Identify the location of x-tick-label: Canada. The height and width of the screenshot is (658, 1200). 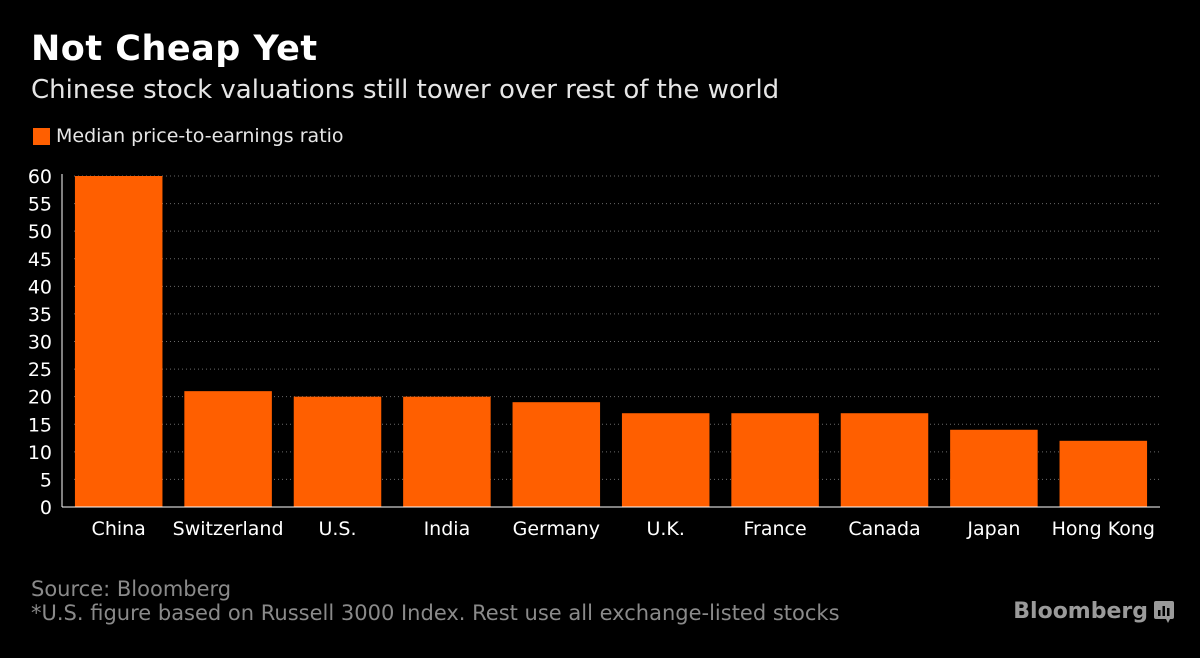
(884, 529).